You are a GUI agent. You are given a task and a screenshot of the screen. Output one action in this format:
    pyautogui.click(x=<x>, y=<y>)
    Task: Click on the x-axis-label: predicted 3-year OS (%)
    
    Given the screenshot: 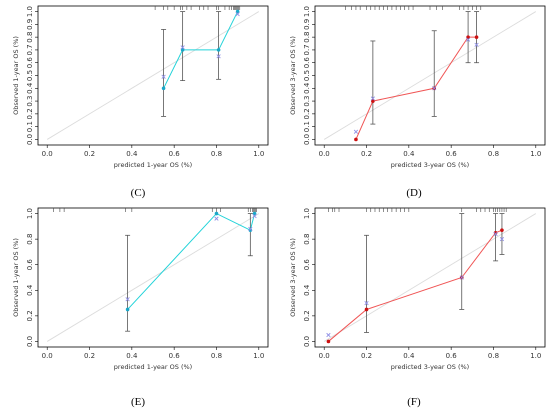 What is the action you would take?
    pyautogui.click(x=430, y=367)
    